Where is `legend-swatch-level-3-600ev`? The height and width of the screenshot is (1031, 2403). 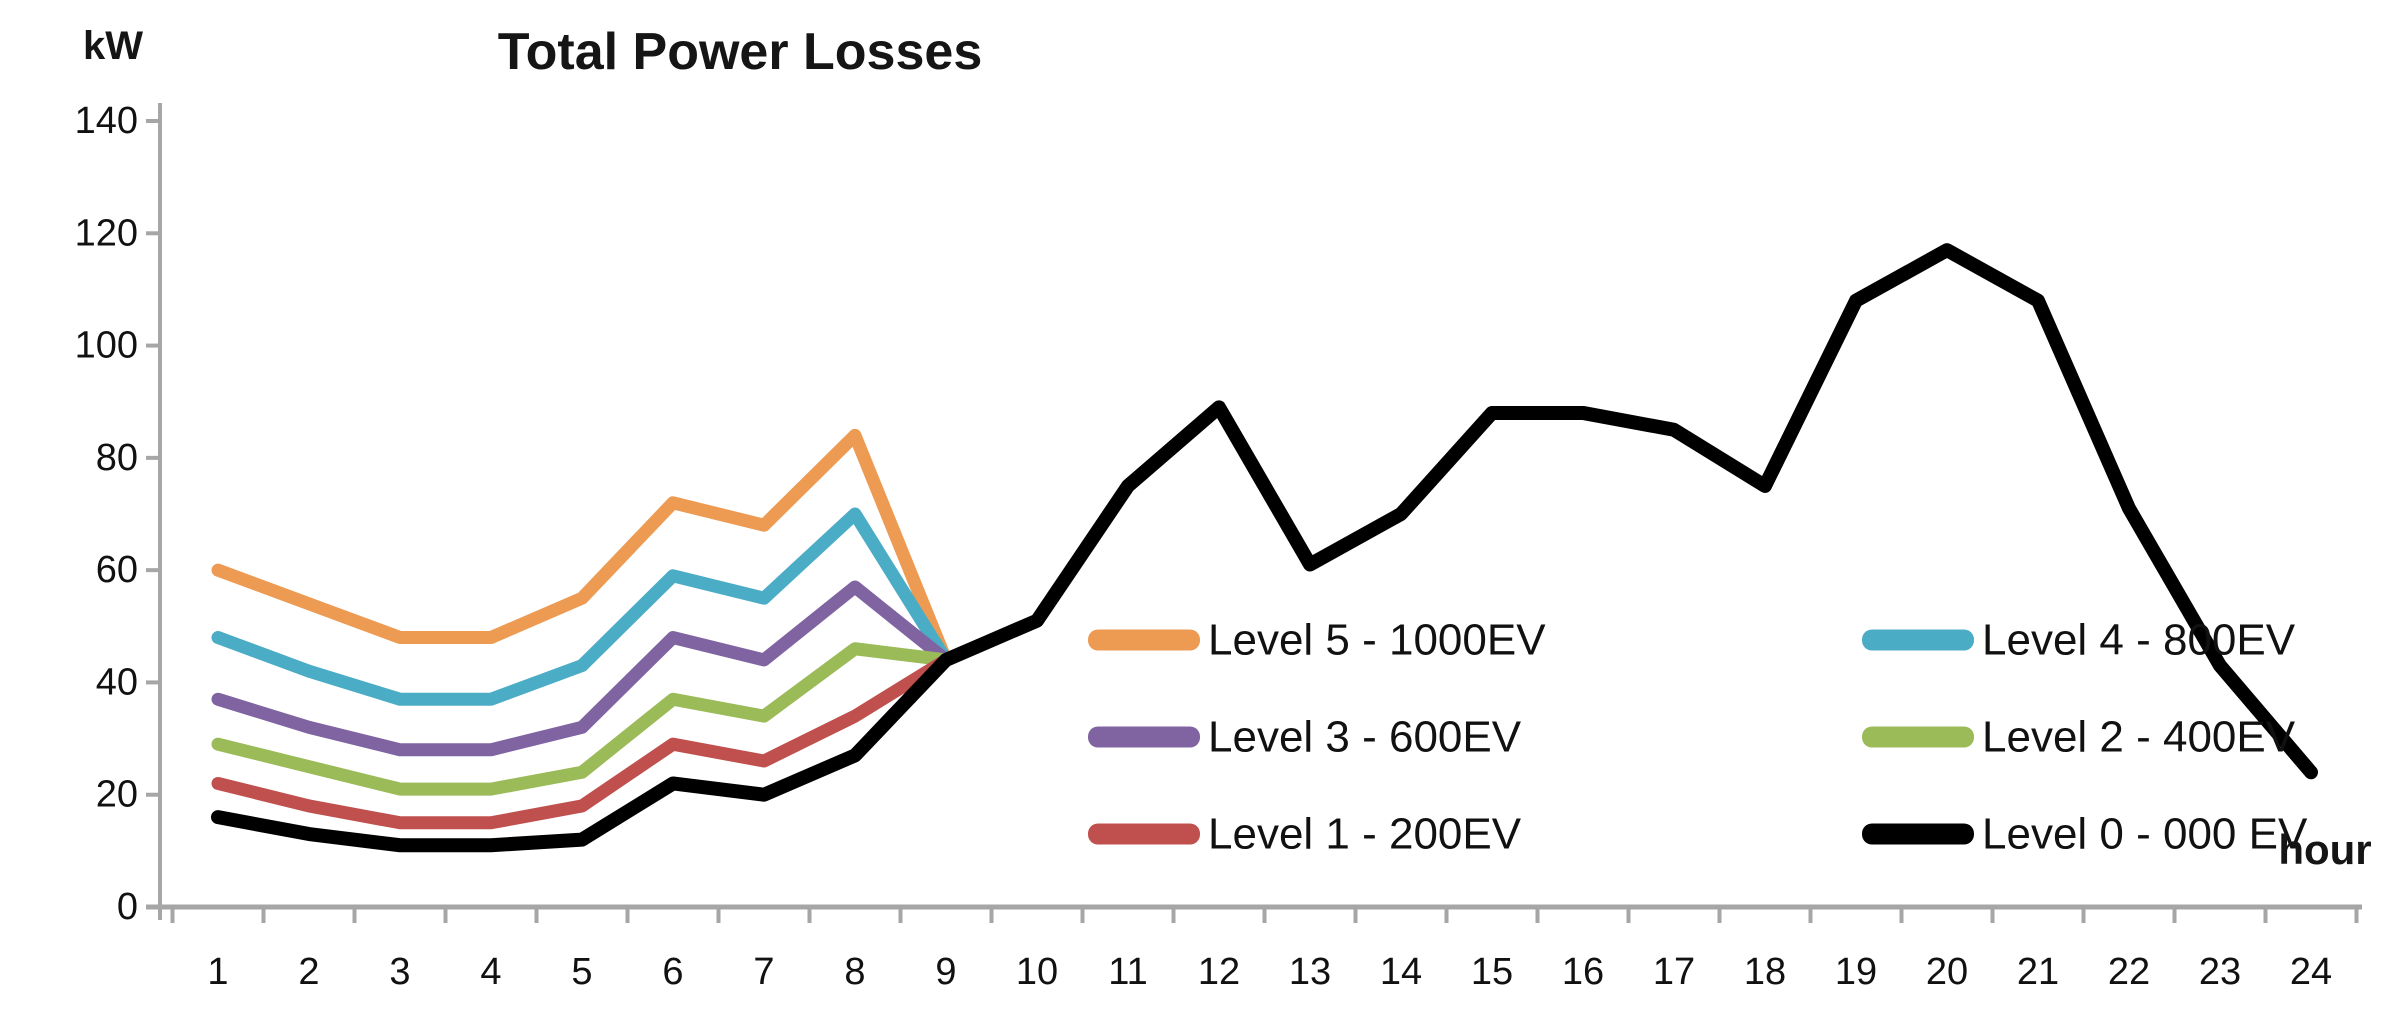
legend-swatch-level-3-600ev is located at coordinates (1144, 737).